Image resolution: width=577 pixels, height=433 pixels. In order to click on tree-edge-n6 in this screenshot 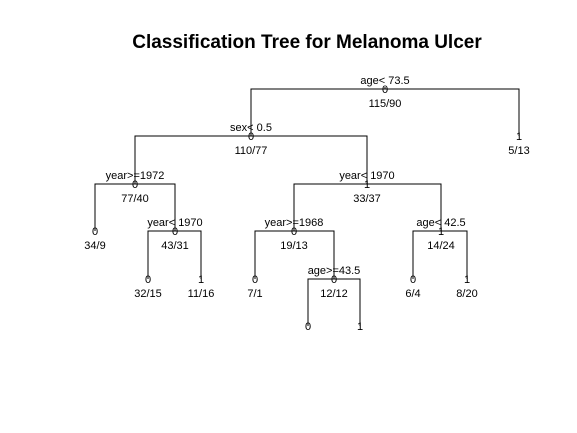, I will do `click(174, 254)`.